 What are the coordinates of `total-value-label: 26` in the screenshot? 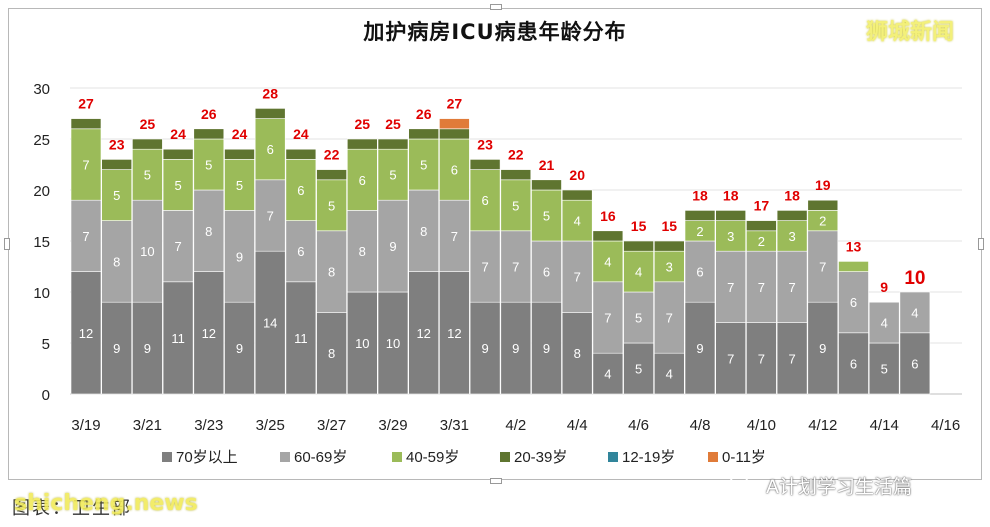 It's located at (209, 114).